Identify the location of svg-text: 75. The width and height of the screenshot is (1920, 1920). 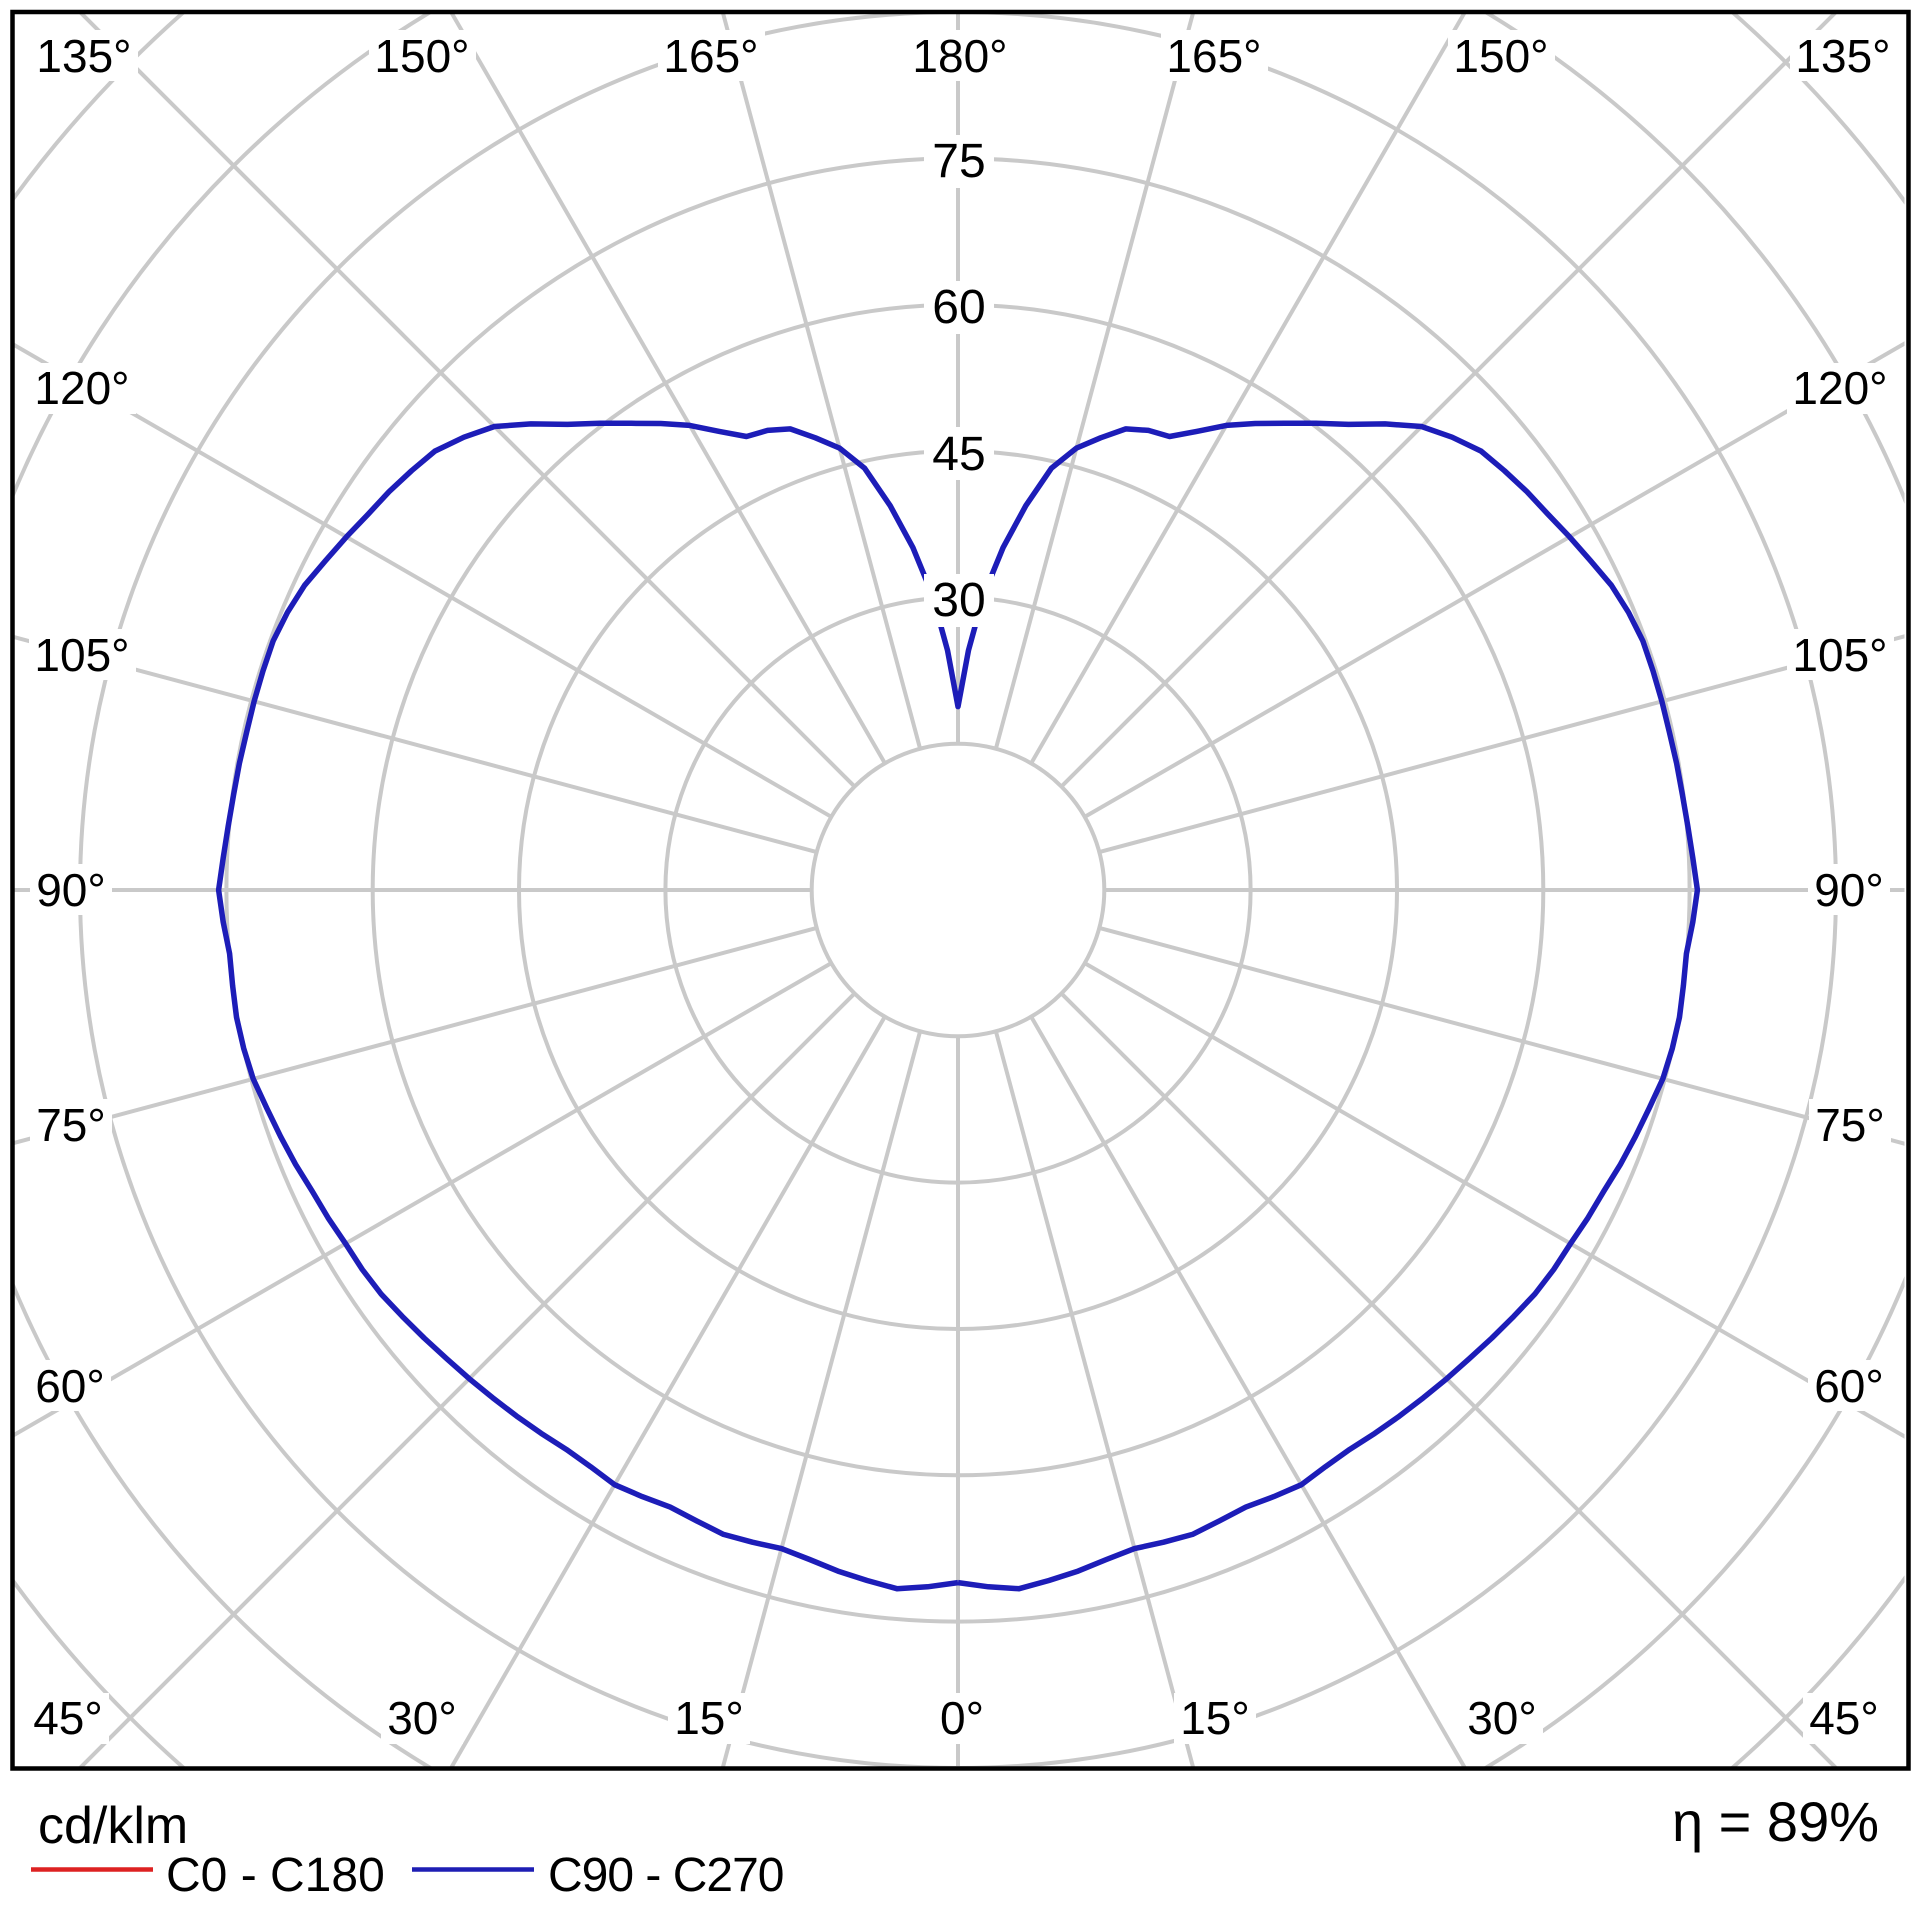
(958, 161).